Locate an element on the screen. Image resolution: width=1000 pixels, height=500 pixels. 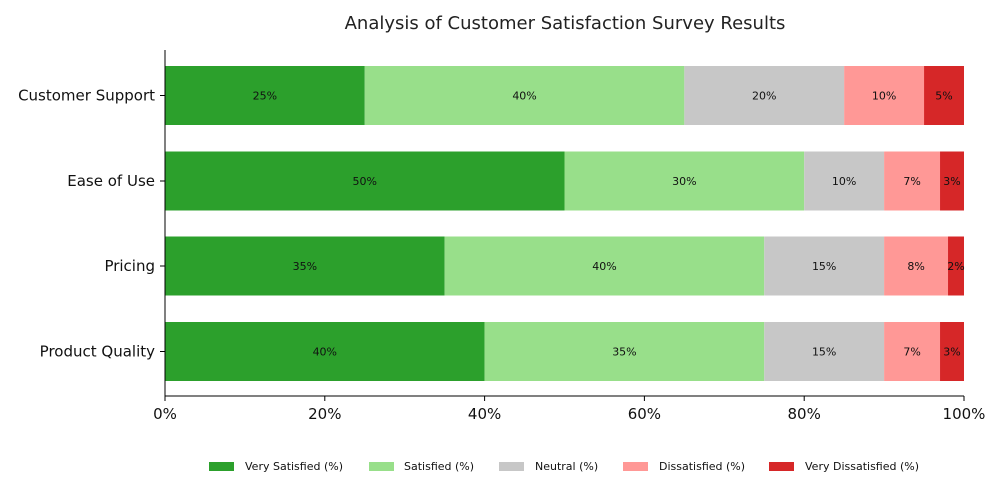
bar-value-label: 50% is located at coordinates (365, 181).